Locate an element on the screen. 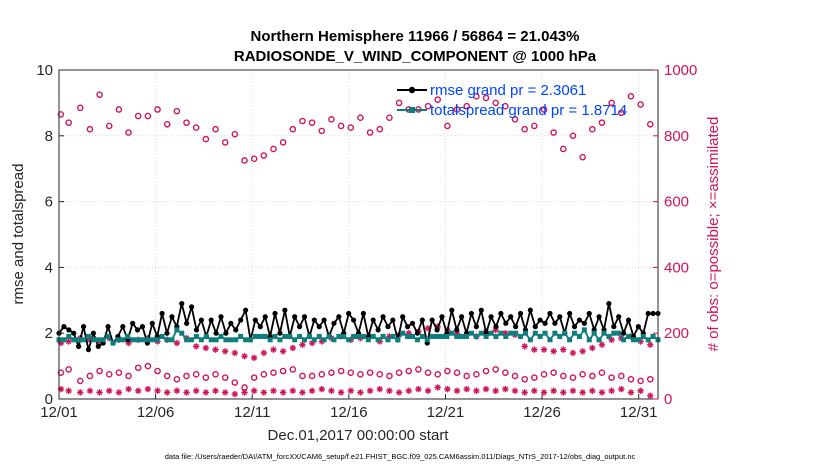 The width and height of the screenshot is (830, 470). y-right-tick-label: 800 is located at coordinates (676, 136).